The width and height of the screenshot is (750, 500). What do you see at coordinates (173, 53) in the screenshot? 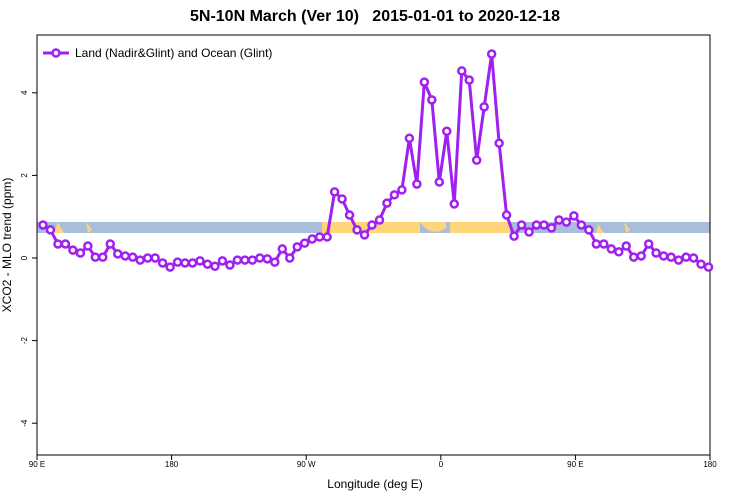
I see `legend-label: Land (Nadir&Glint) and Ocean (Glint)` at bounding box center [173, 53].